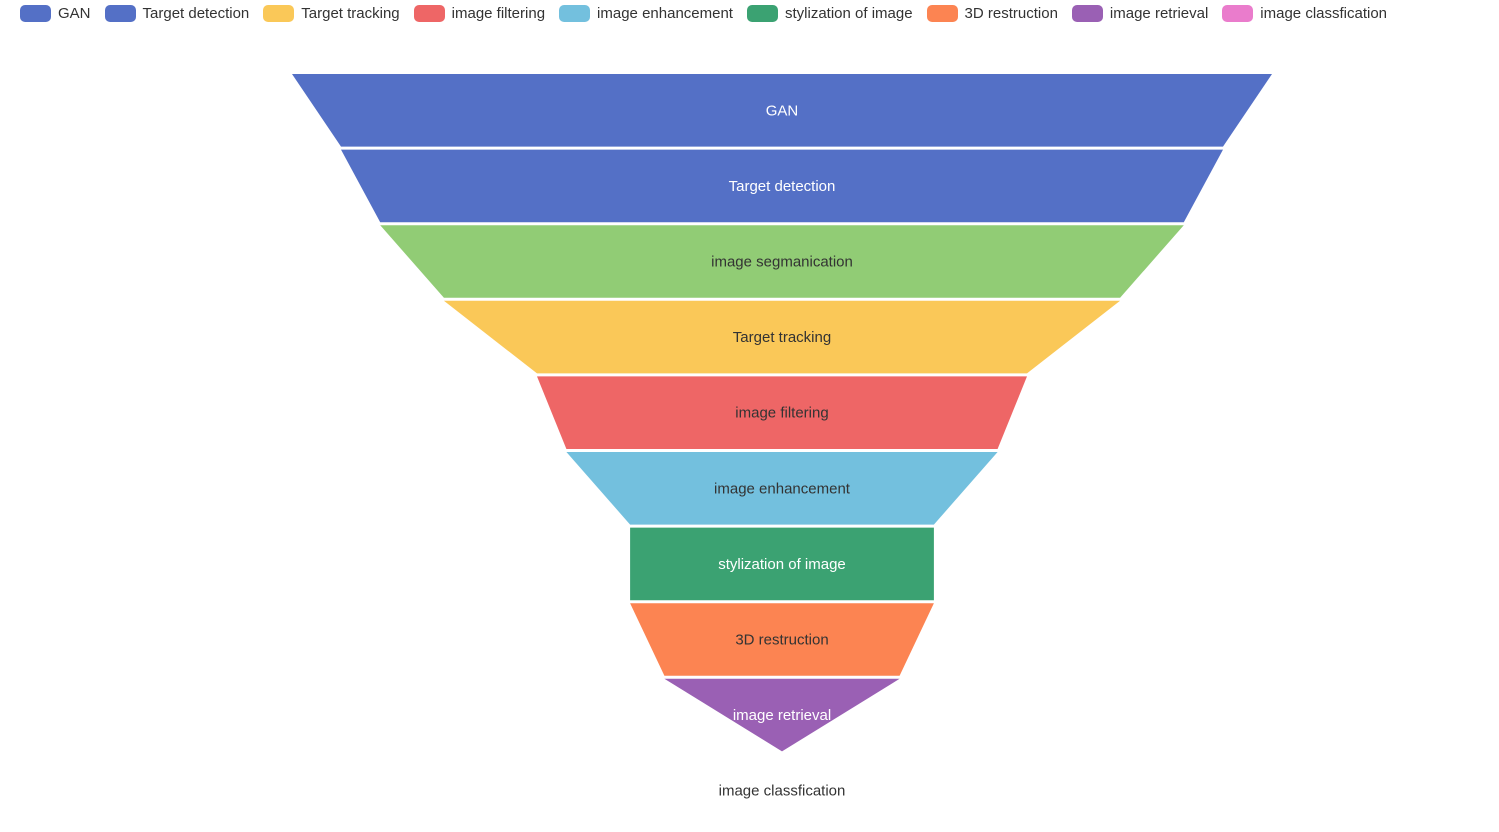  Describe the element at coordinates (782, 791) in the screenshot. I see `funnel-label: image classfication` at that location.